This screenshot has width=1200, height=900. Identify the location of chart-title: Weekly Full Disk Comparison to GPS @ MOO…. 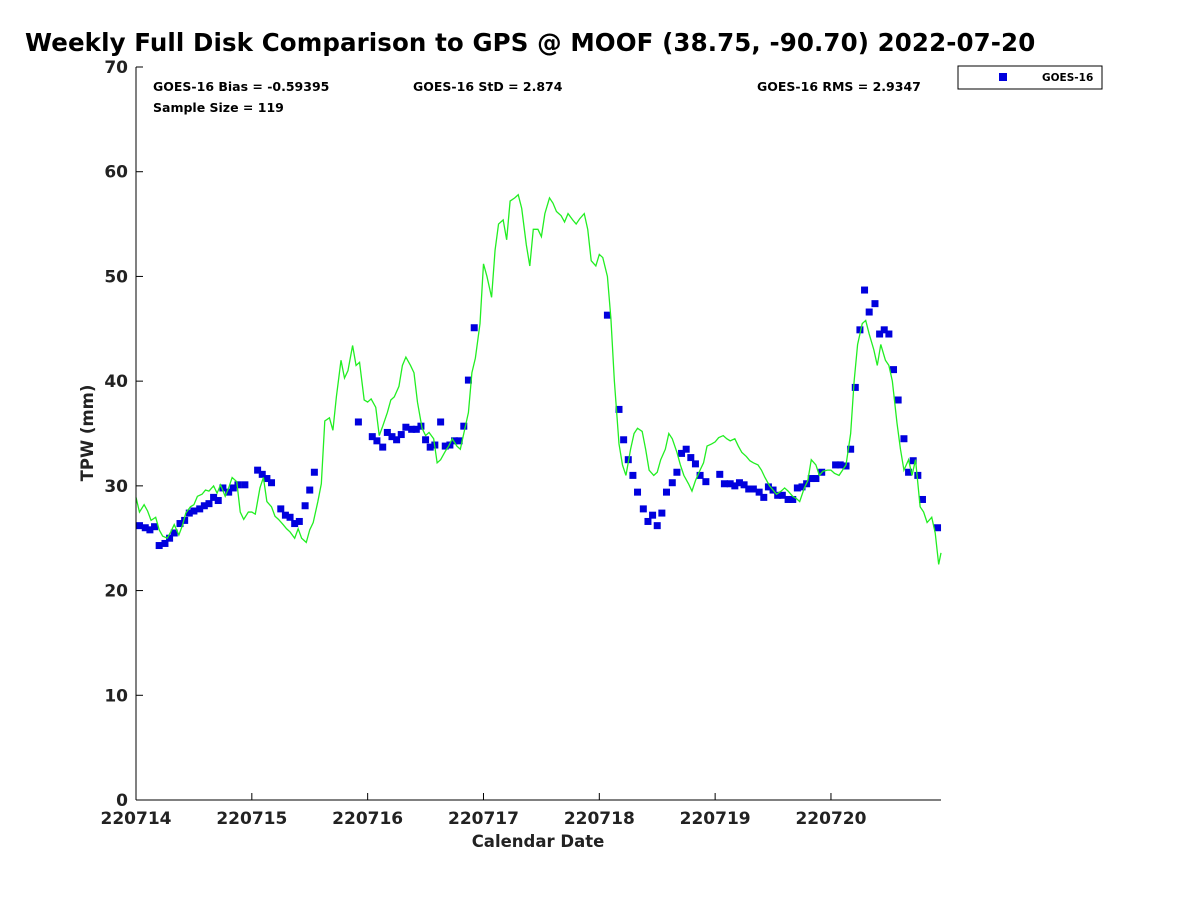
(530, 42).